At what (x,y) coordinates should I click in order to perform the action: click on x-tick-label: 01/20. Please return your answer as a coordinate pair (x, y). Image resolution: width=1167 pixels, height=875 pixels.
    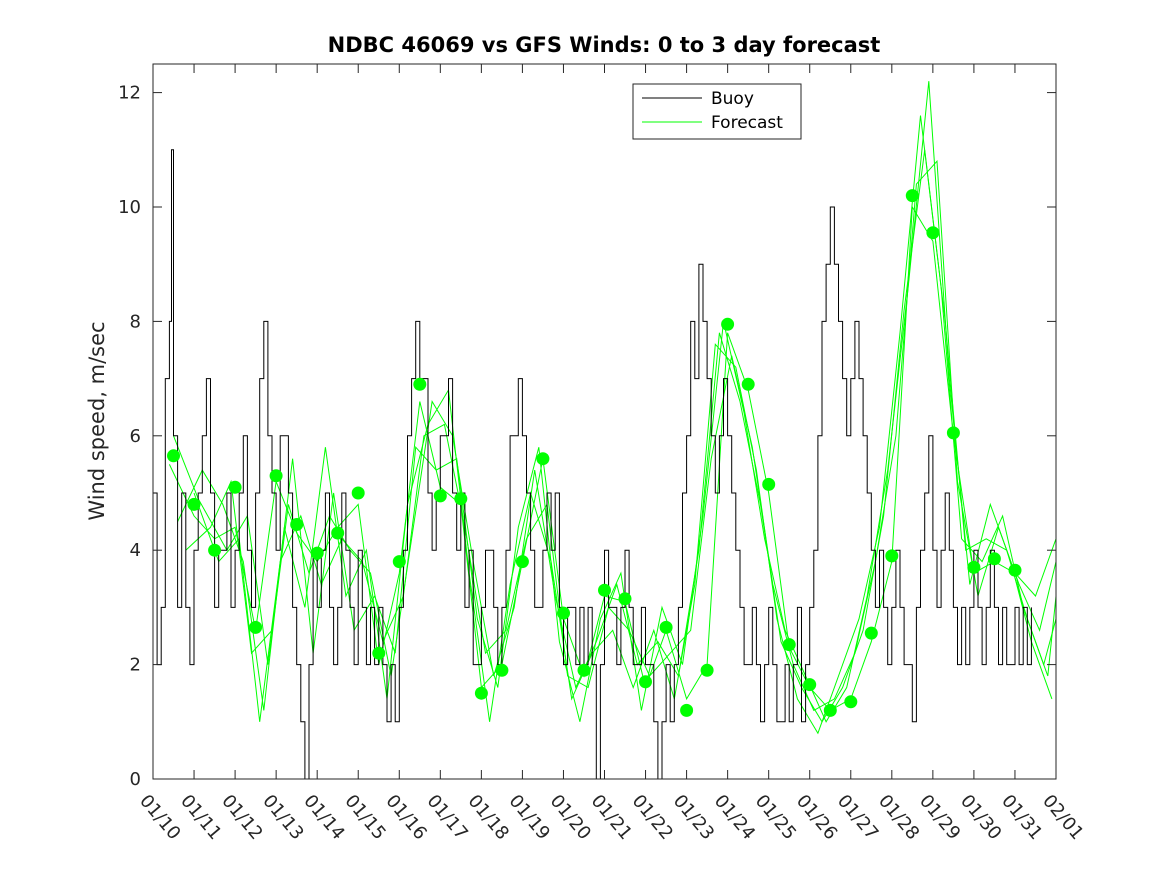
    Looking at the image, I should click on (570, 817).